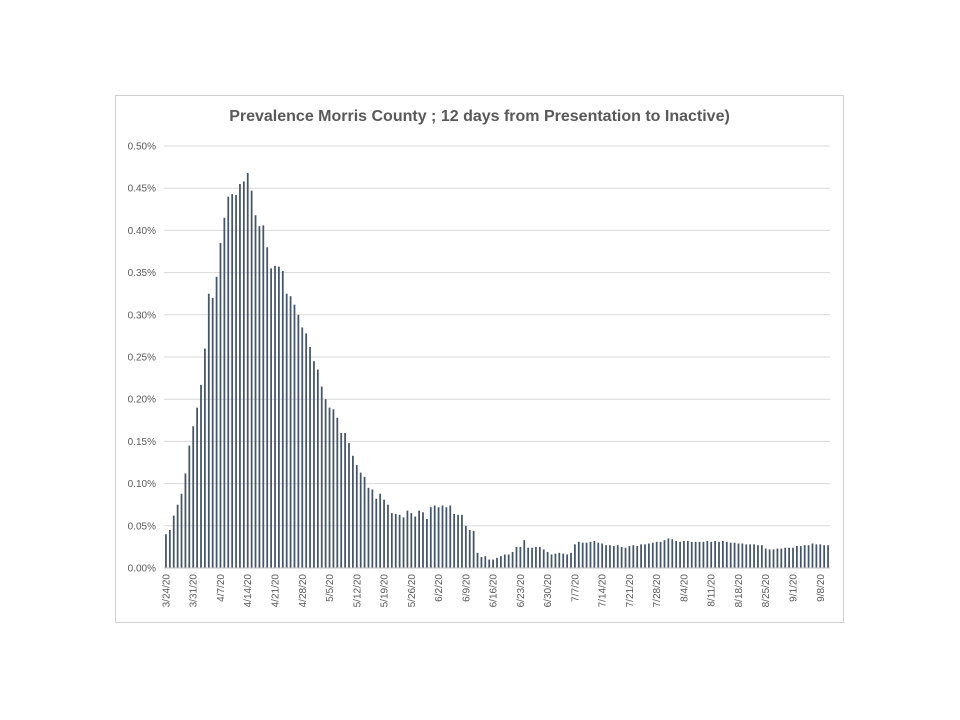 The image size is (960, 720). Describe the element at coordinates (657, 591) in the screenshot. I see `x-tick-label: 7/28/20` at that location.